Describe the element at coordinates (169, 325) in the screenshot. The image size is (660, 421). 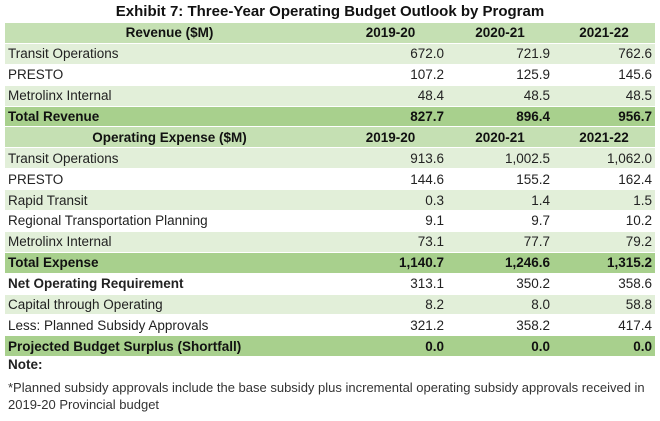
I see `row-label: Less: Planned Subsidy Approvals` at that location.